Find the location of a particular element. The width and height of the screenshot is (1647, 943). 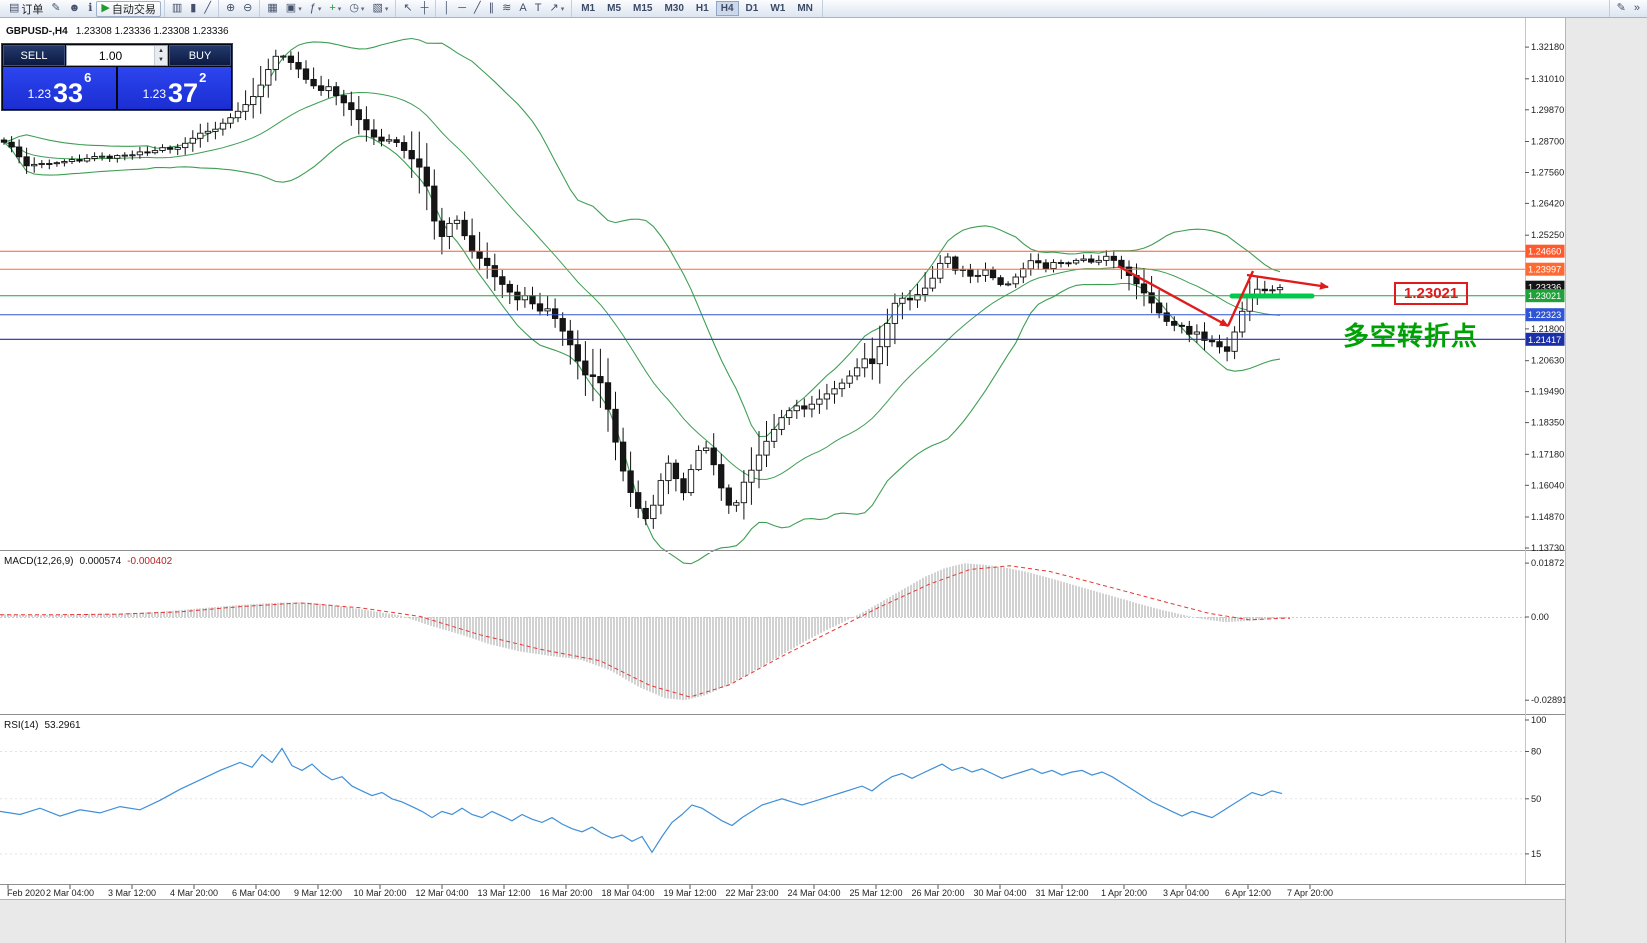

timeframe-mn-button: MN is located at coordinates (805, 8).